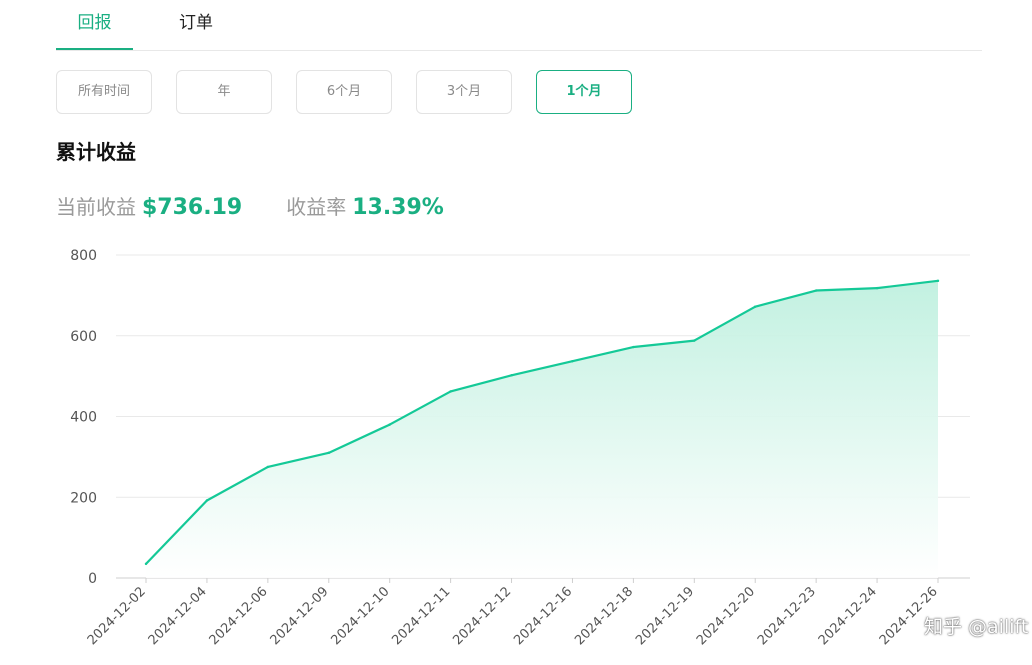  I want to click on current-profit-label: 当前收益, so click(96, 207).